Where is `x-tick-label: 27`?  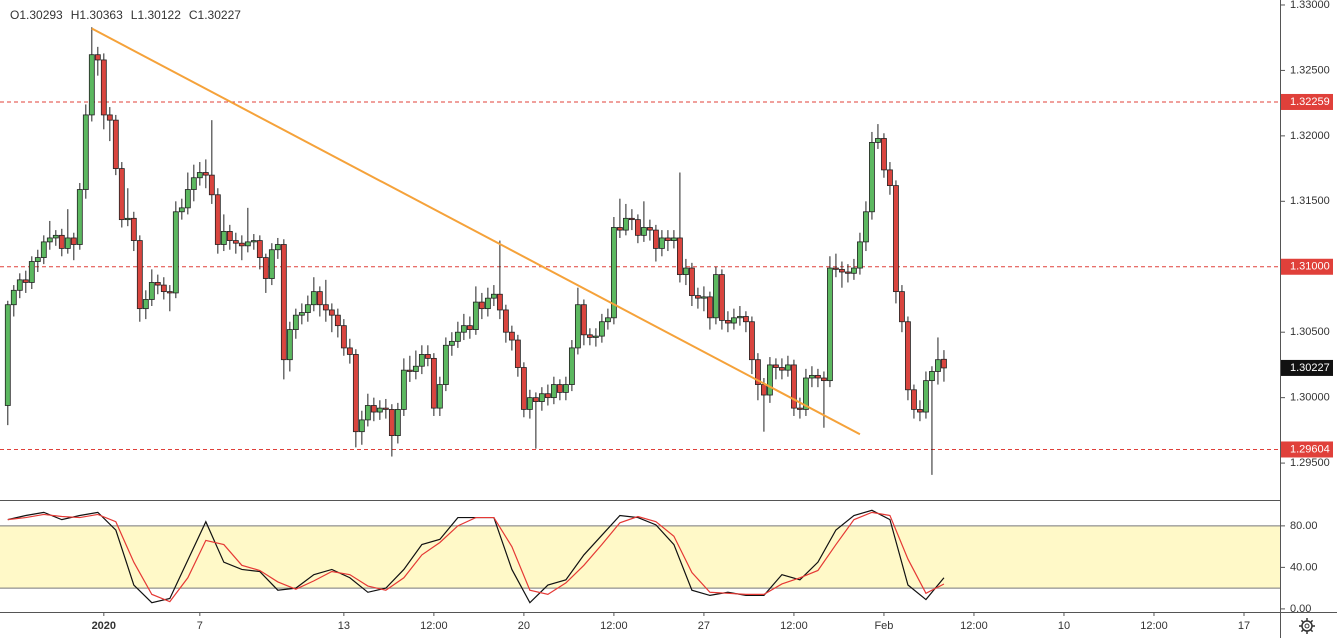 x-tick-label: 27 is located at coordinates (704, 626).